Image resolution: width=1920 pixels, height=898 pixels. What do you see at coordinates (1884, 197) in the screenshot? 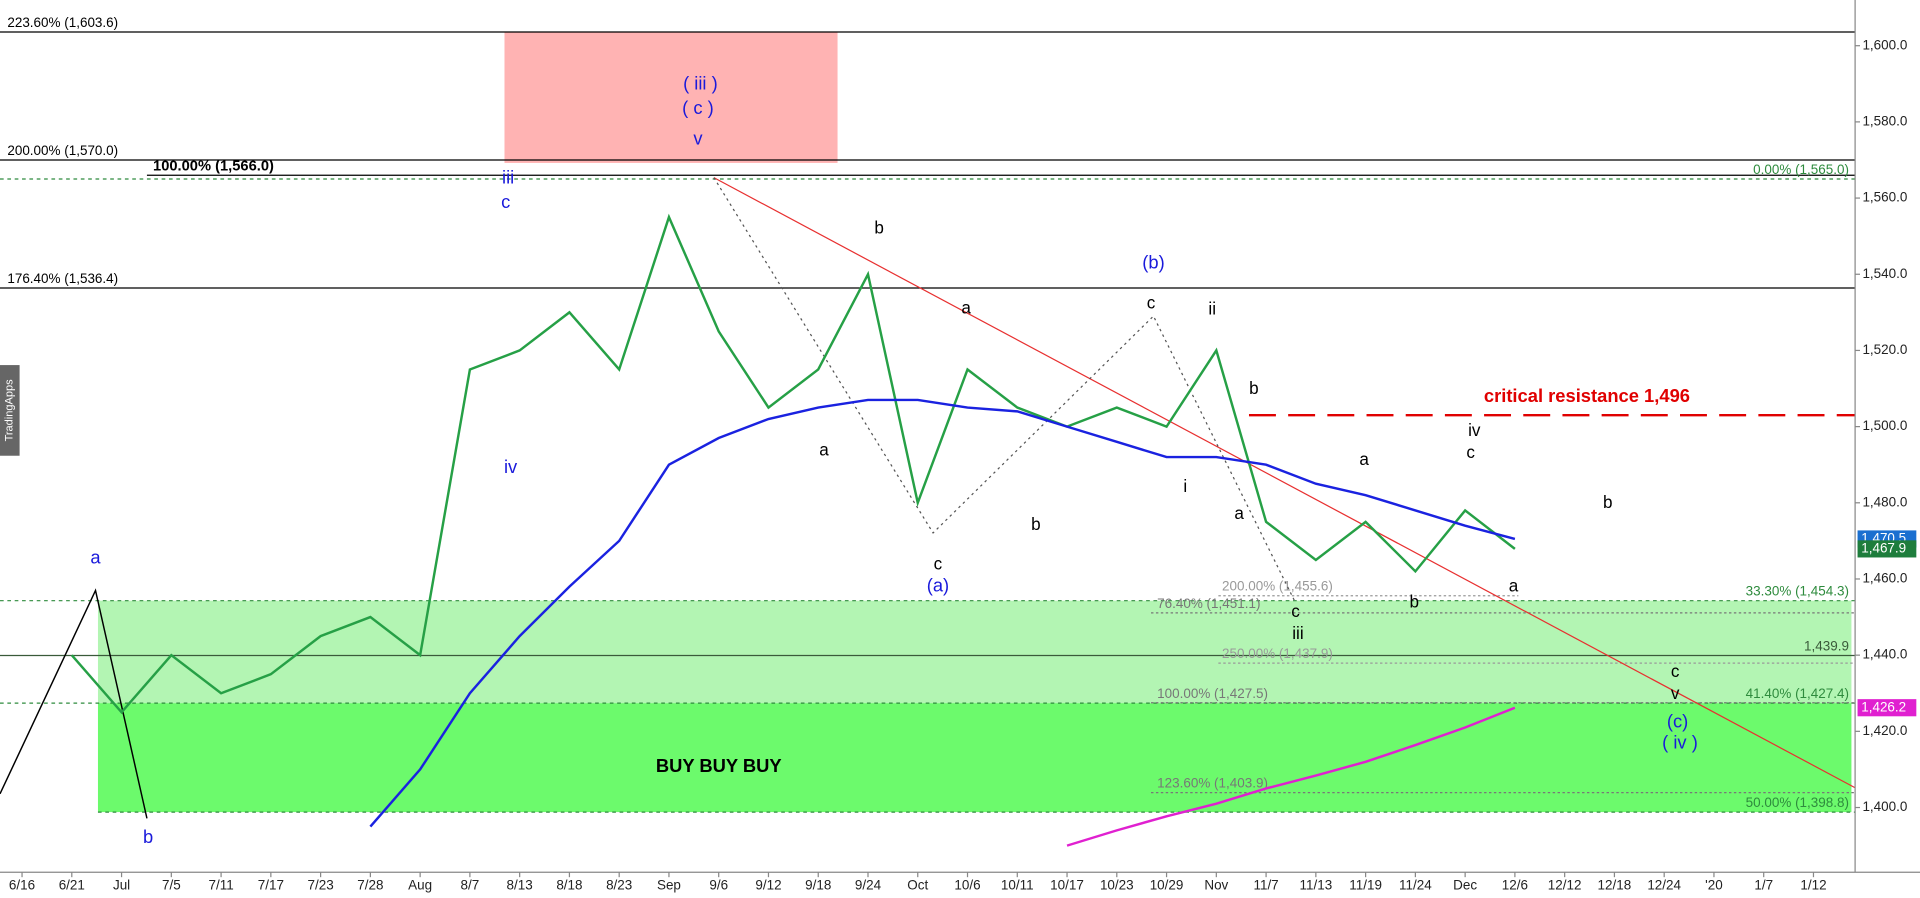
I see `y-tick-label: 1,560.0` at bounding box center [1884, 197].